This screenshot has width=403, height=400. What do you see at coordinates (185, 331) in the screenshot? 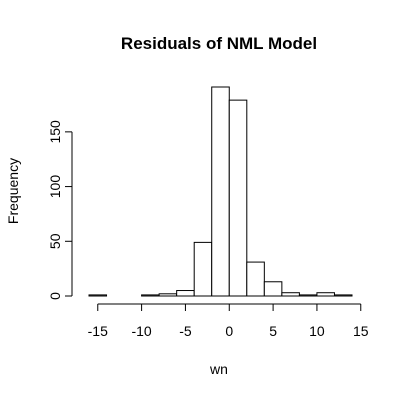
I see `x-tick-label: -5` at bounding box center [185, 331].